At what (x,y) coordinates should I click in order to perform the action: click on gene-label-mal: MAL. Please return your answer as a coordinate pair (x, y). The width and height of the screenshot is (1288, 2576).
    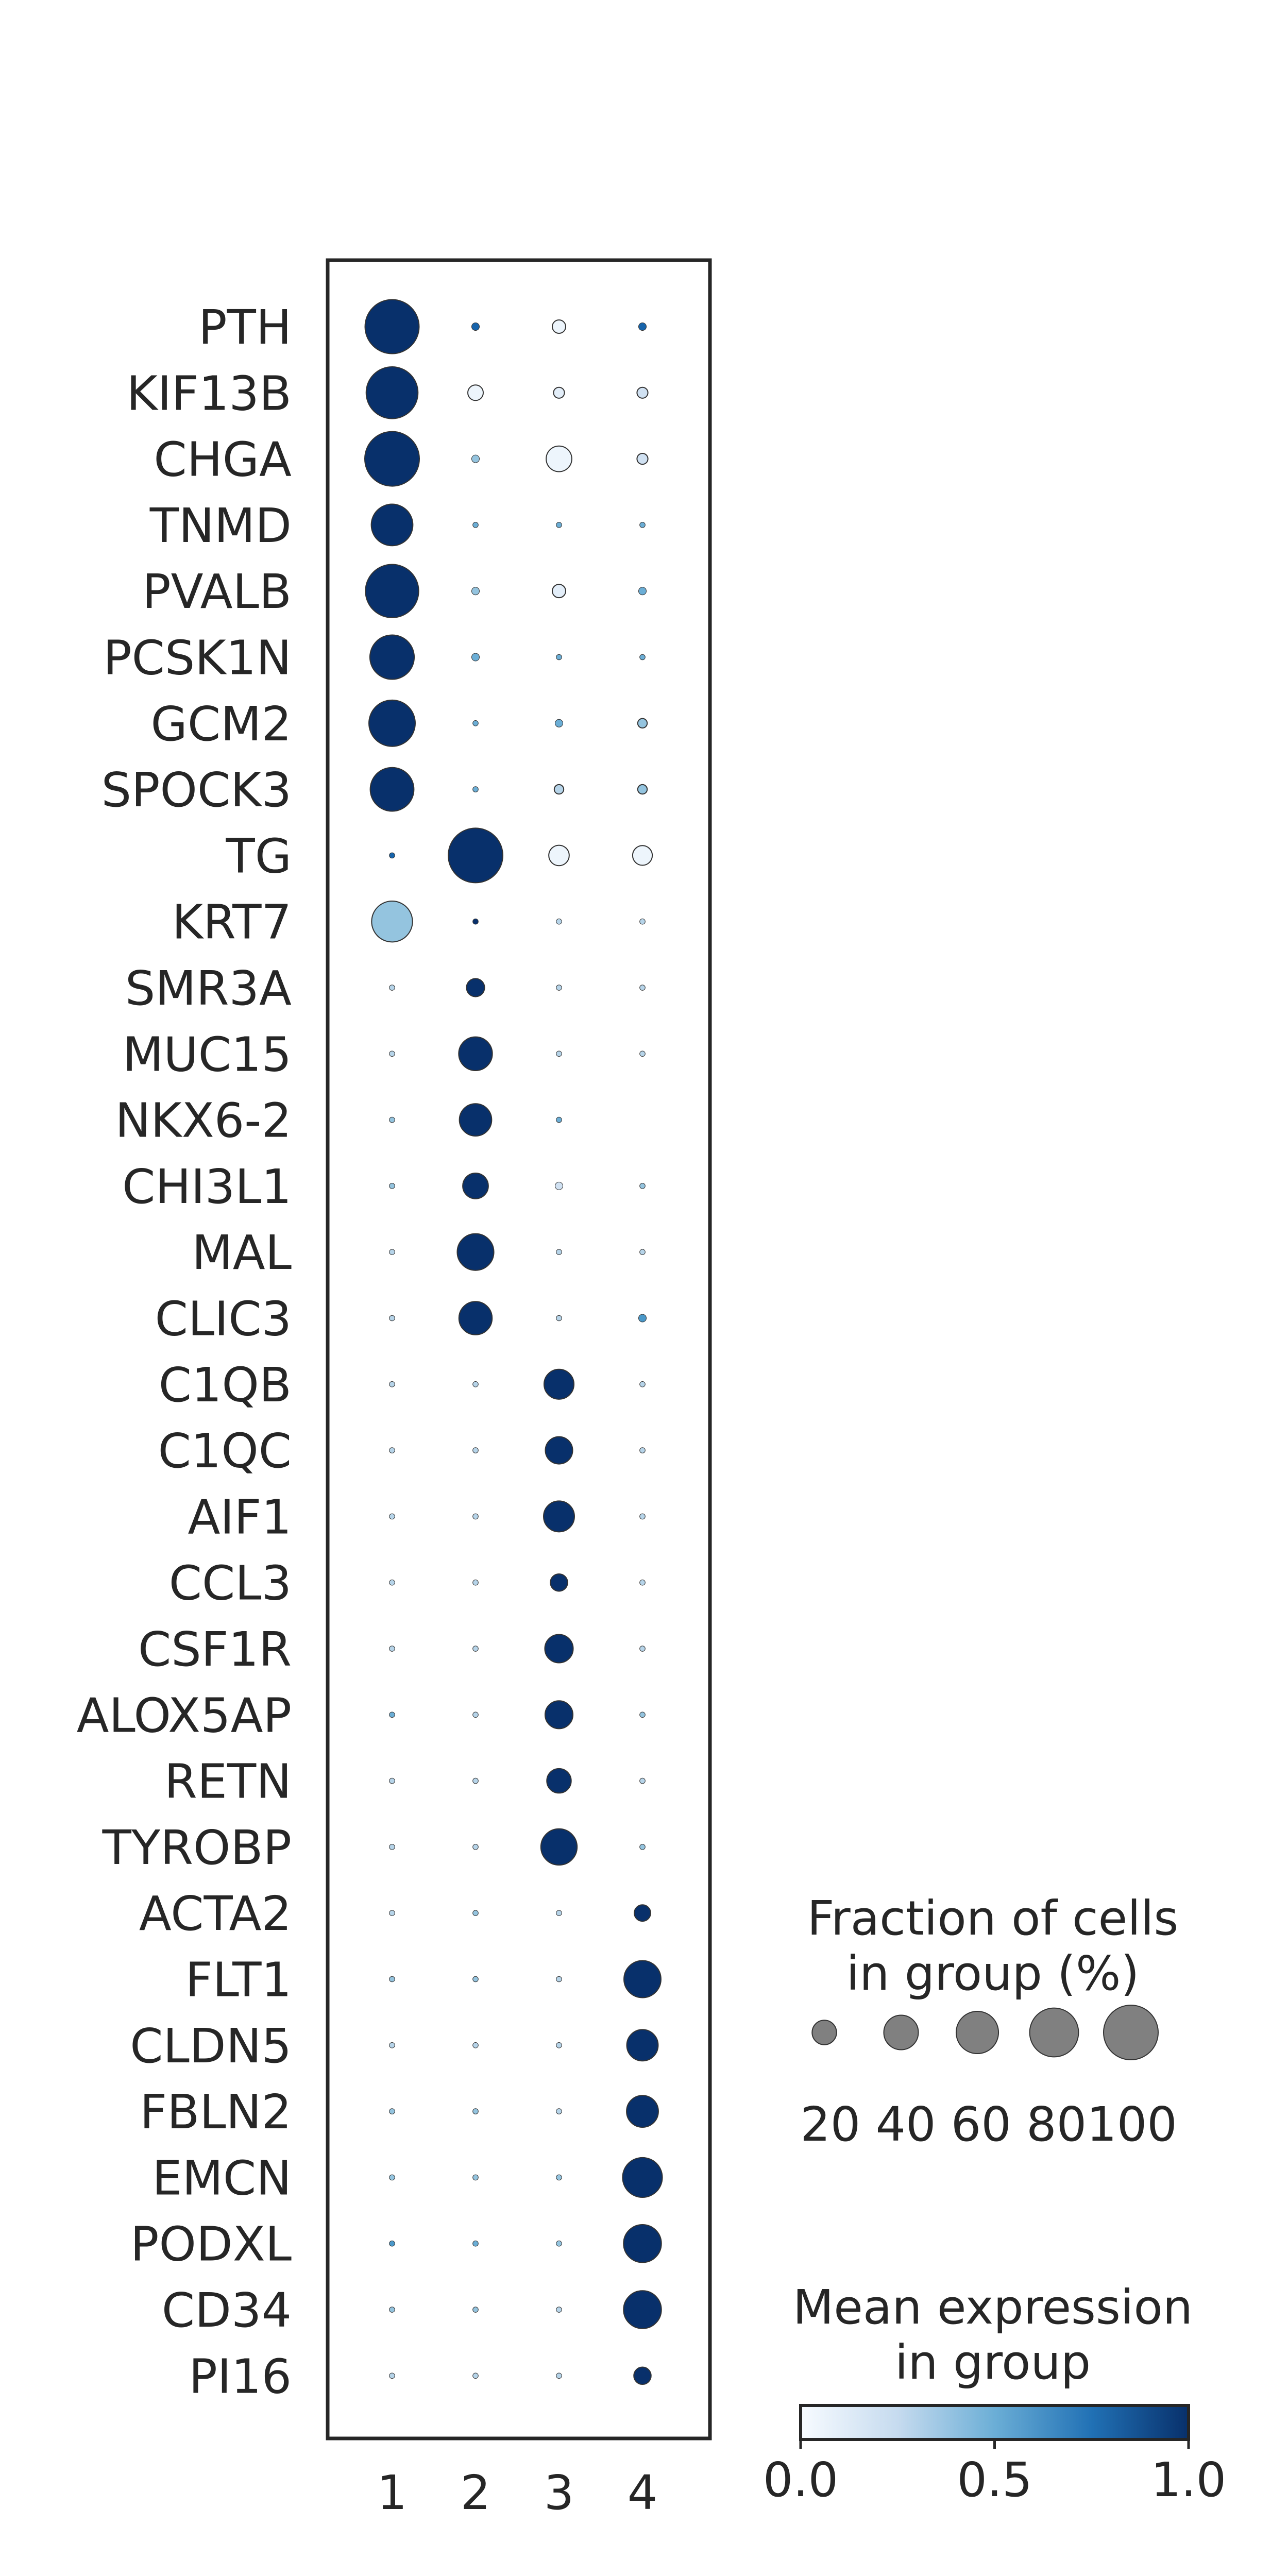
    Looking at the image, I should click on (242, 1252).